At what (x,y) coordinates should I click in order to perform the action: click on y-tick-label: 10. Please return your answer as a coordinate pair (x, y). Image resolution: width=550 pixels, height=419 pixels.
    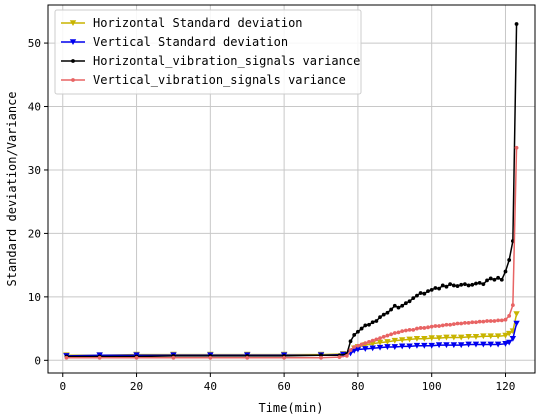
    Looking at the image, I should click on (34, 297).